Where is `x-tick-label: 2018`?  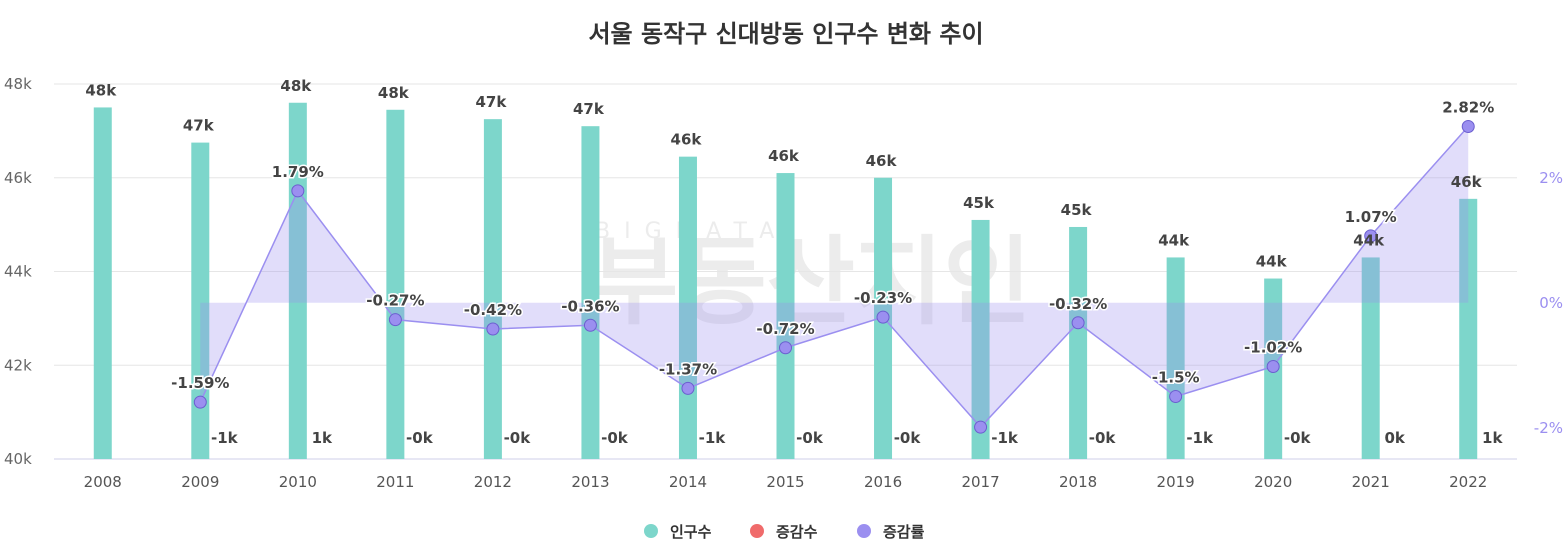
x-tick-label: 2018 is located at coordinates (1078, 482).